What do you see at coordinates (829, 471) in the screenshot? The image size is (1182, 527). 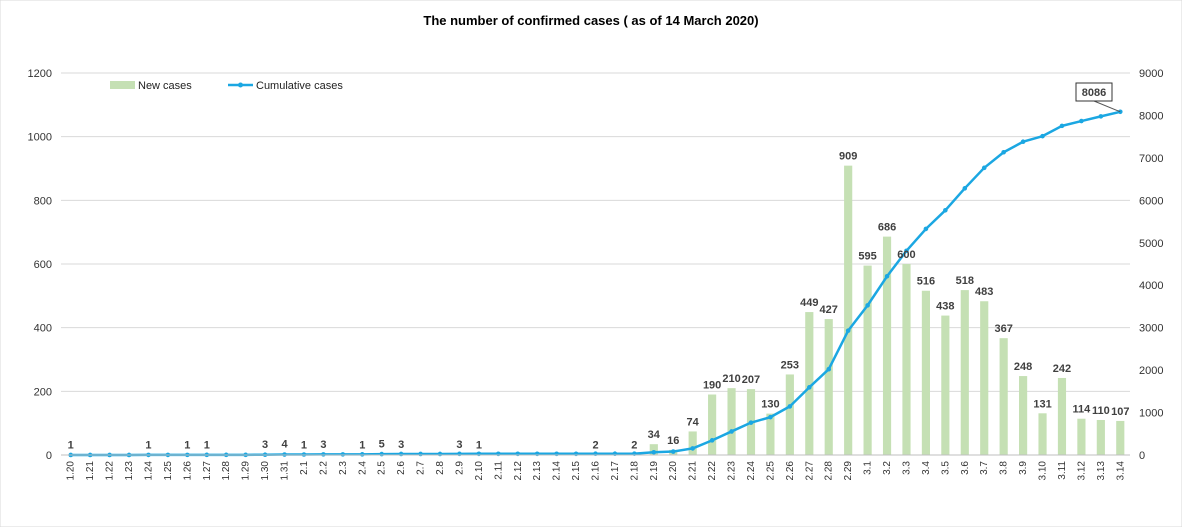 I see `x-tick-label: 2.28` at bounding box center [829, 471].